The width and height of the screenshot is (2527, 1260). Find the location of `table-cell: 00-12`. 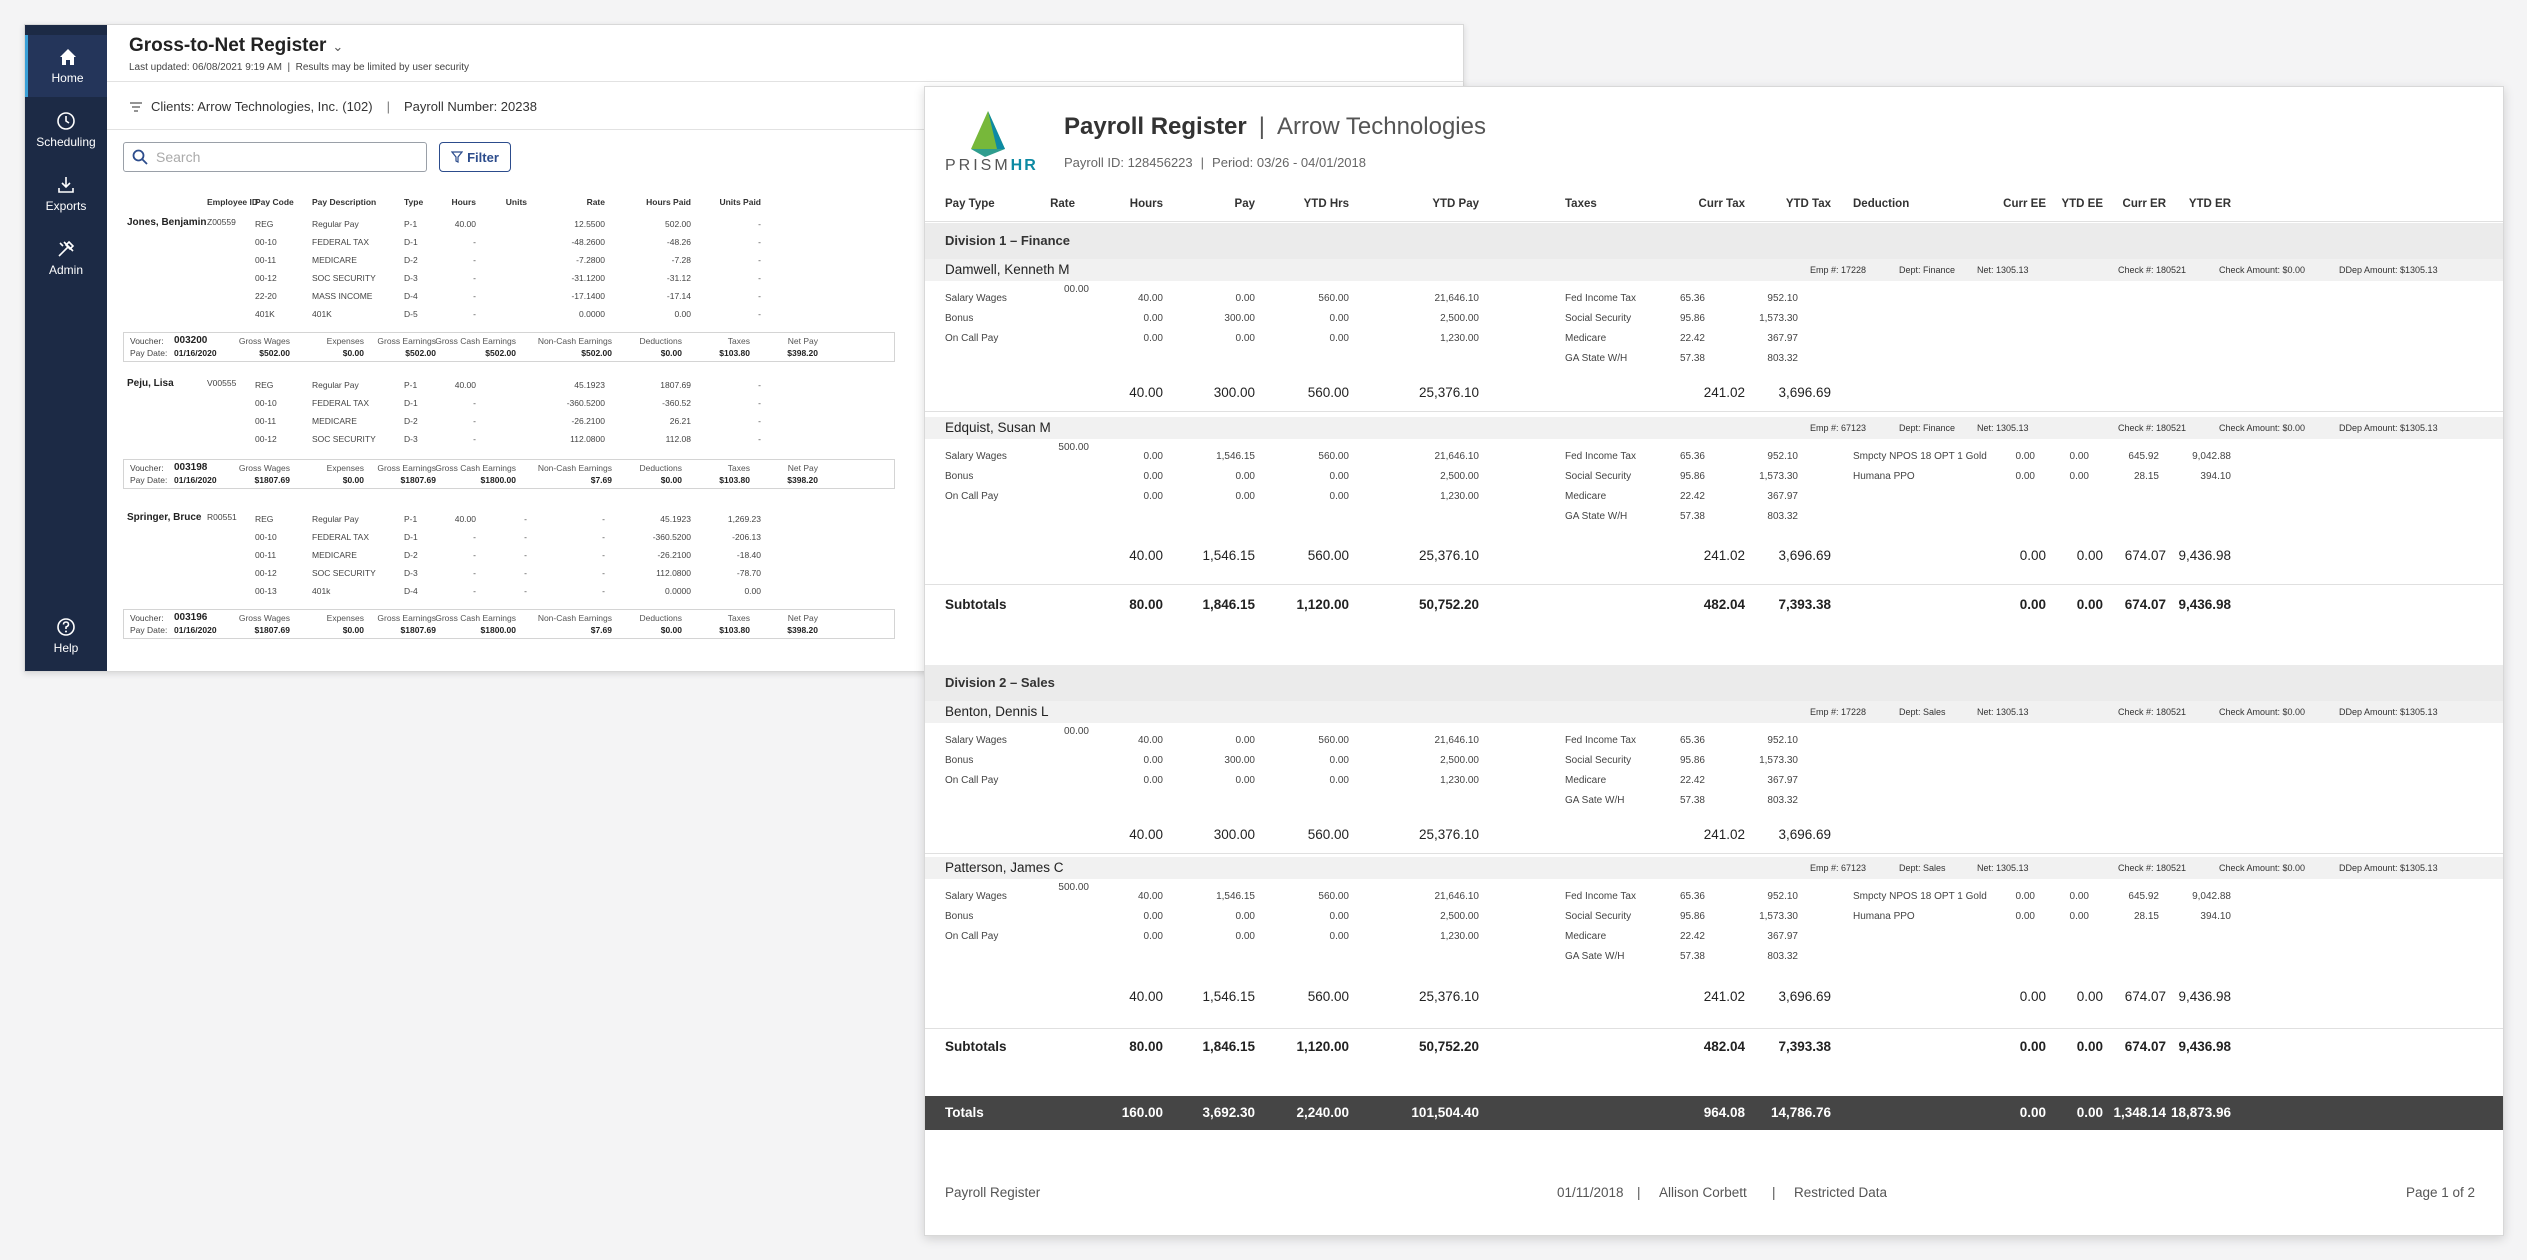

table-cell: 00-12 is located at coordinates (266, 439).